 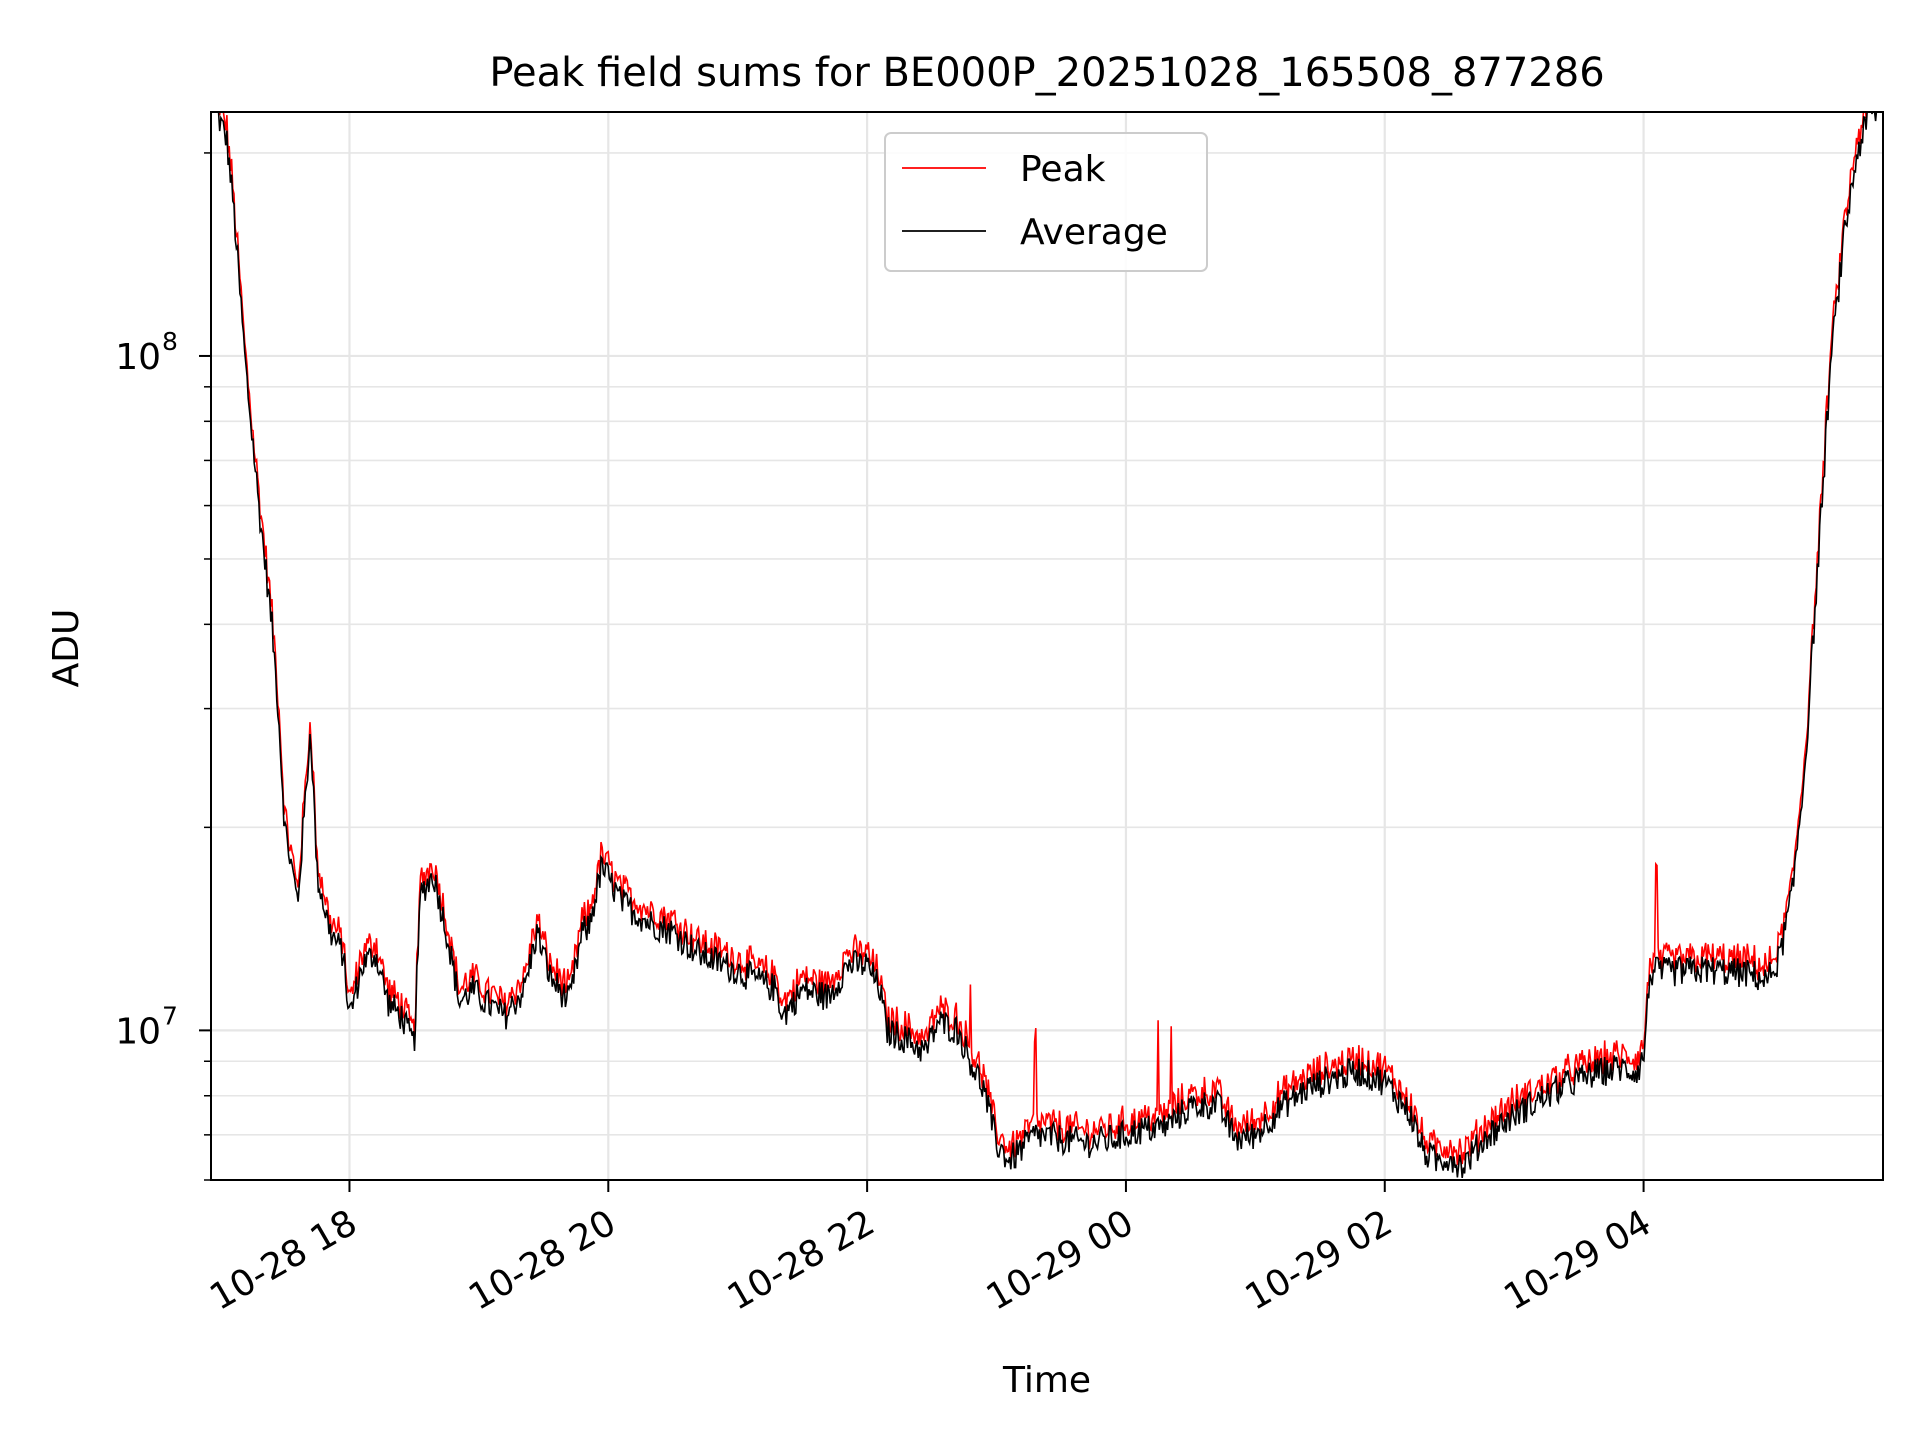 I want to click on legend-average-label: Average, so click(x=1094, y=232).